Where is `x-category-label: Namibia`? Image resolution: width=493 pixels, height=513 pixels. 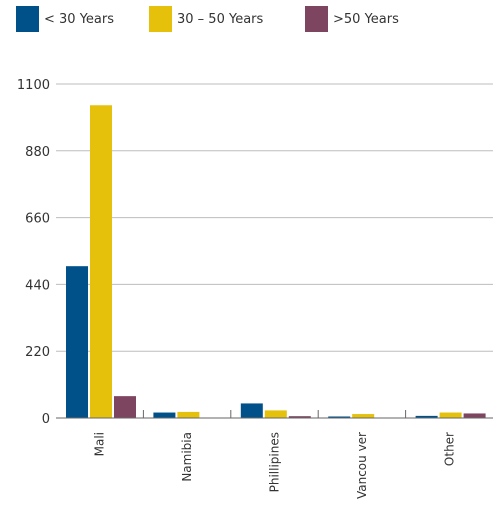
x-category-label: Namibia is located at coordinates (187, 457).